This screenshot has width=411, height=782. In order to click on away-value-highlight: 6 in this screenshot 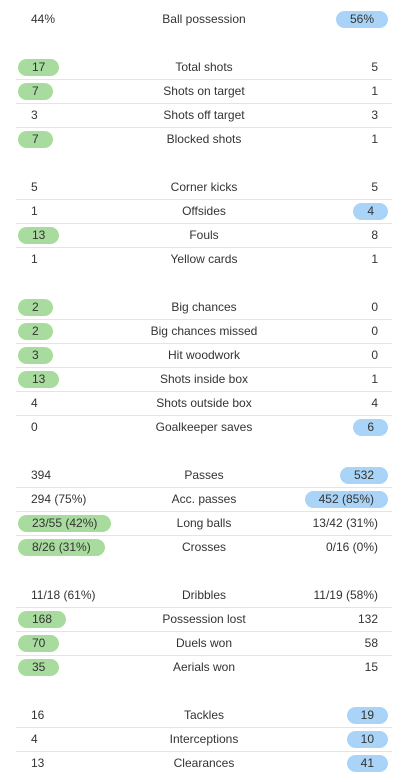, I will do `click(370, 427)`.